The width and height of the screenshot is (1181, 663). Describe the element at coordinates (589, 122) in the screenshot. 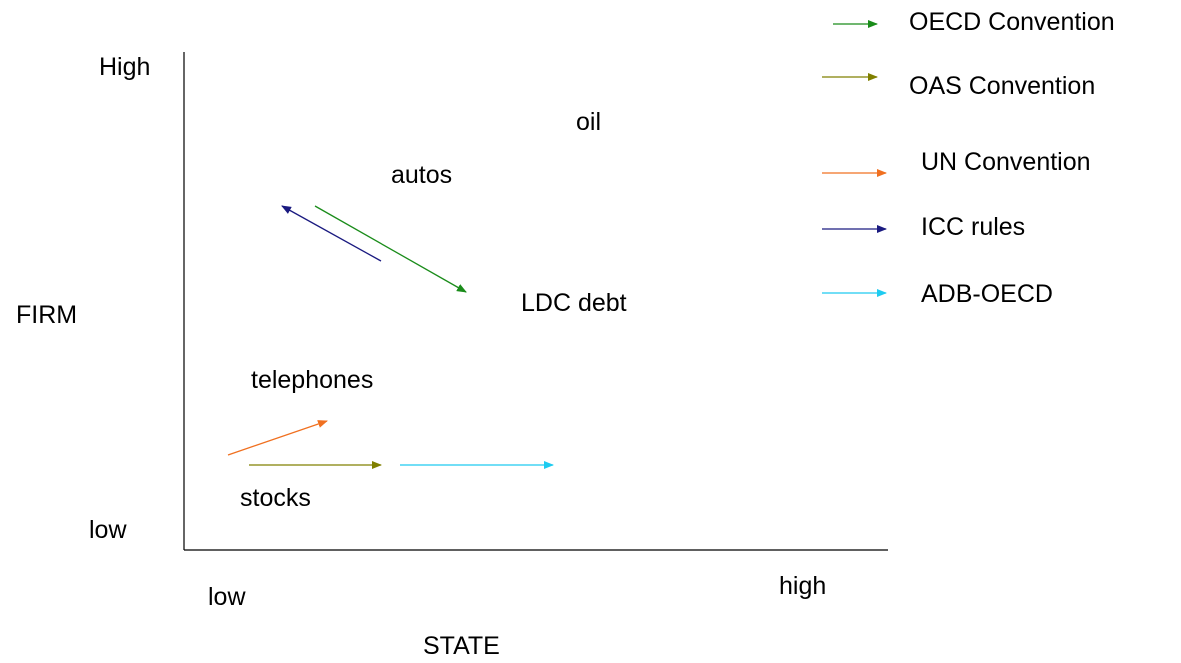

I see `item-oil: oil` at that location.